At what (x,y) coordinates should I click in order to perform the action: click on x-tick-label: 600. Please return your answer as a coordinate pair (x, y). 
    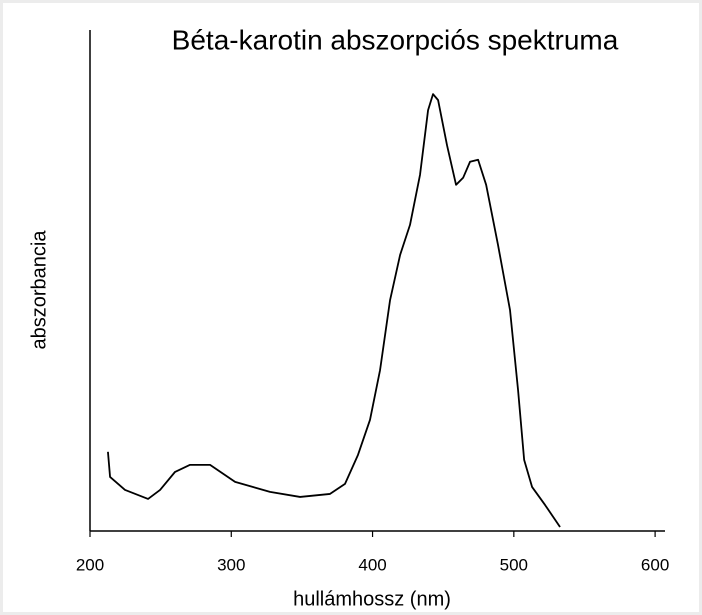
    Looking at the image, I should click on (655, 564).